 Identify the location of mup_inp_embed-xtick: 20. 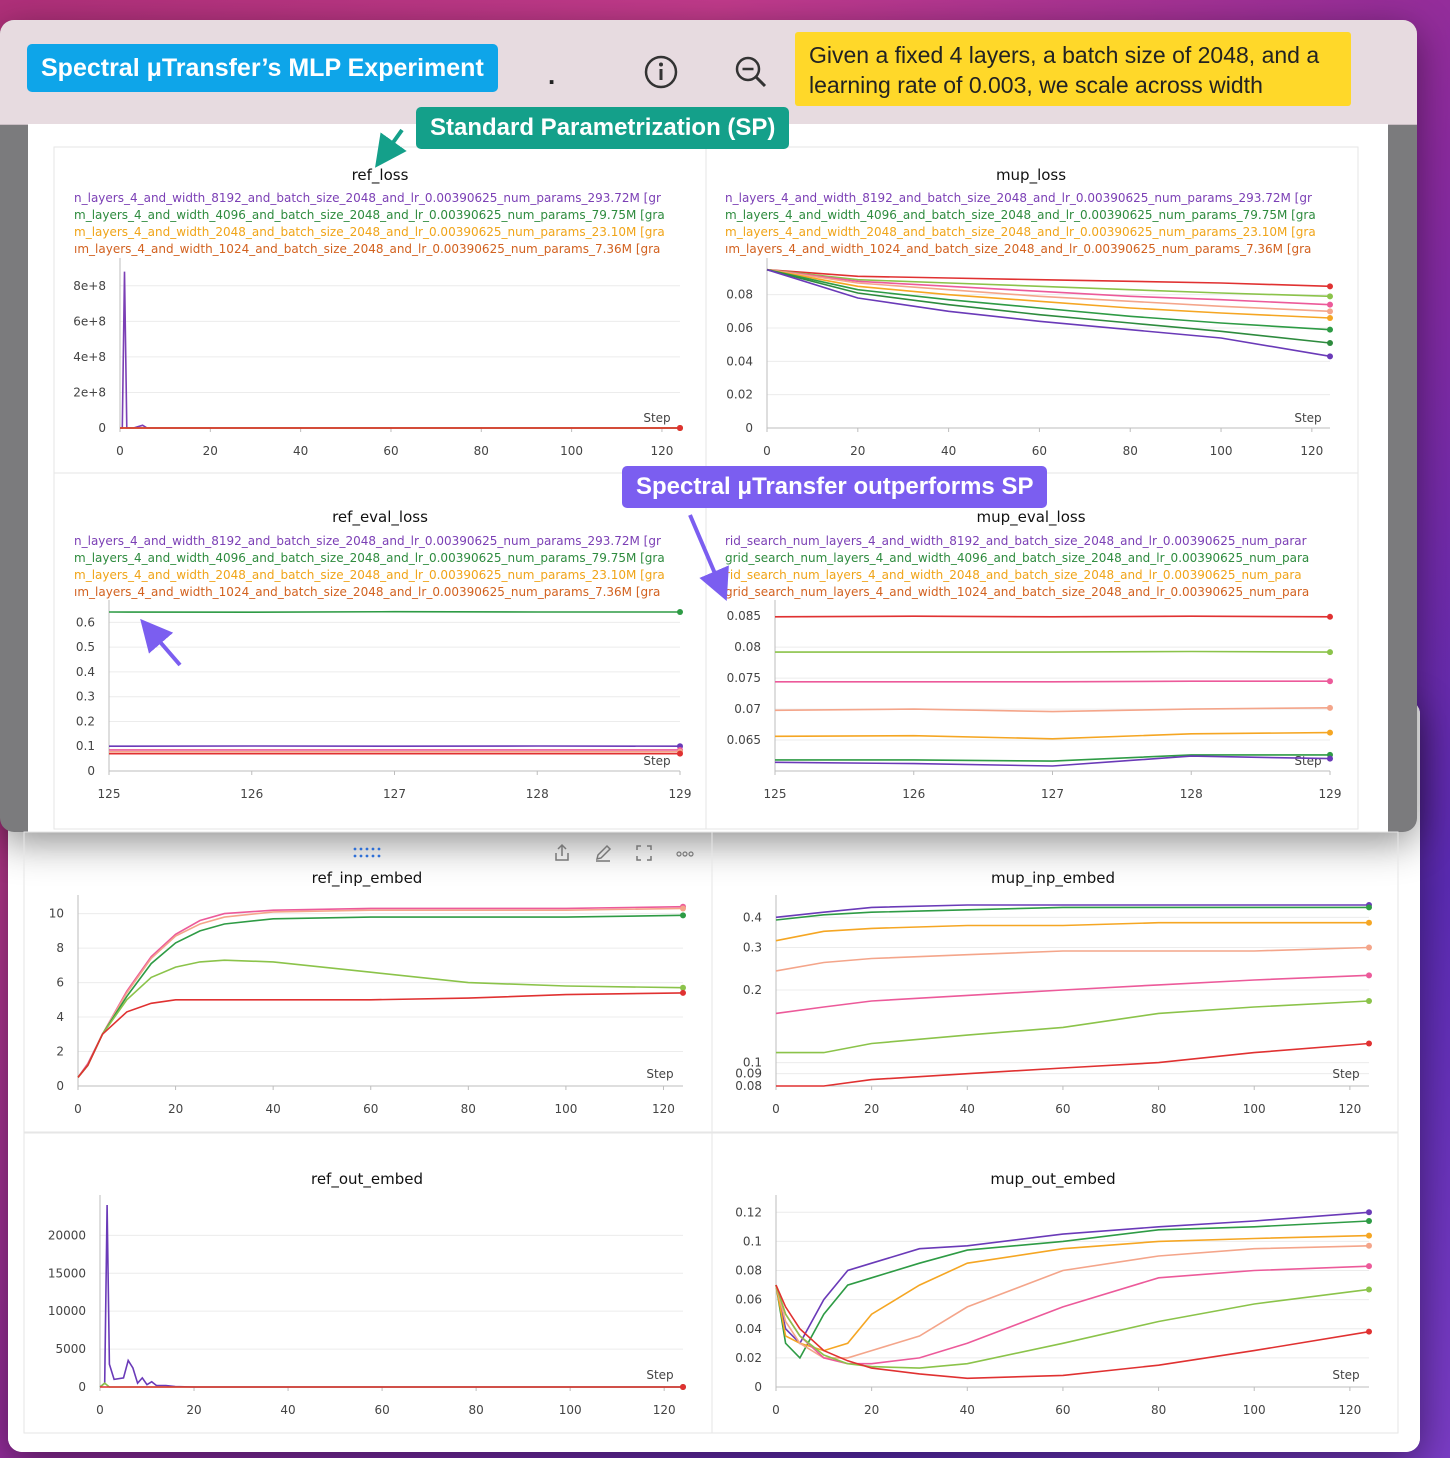
(871, 1109).